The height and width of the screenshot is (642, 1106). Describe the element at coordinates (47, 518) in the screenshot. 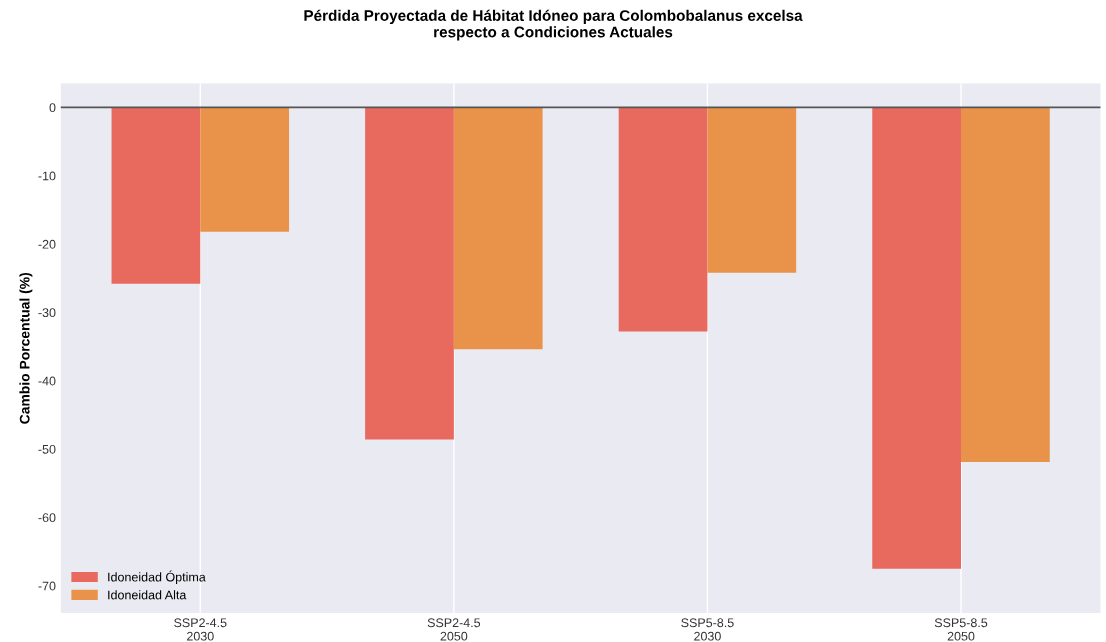

I see `y-tick-label: -60` at that location.